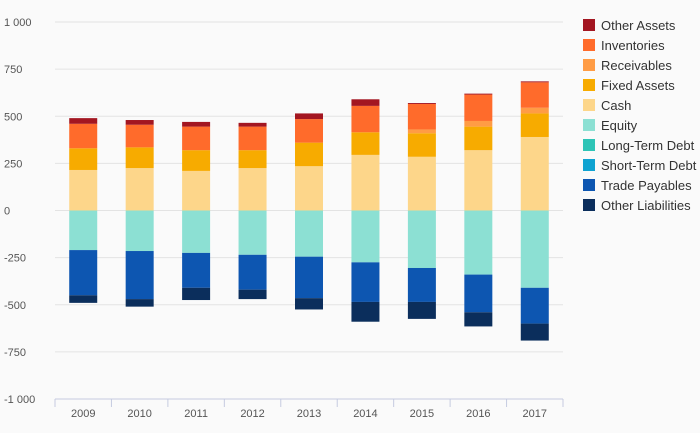  What do you see at coordinates (648, 145) in the screenshot?
I see `legend-label: Long-Term Debt` at bounding box center [648, 145].